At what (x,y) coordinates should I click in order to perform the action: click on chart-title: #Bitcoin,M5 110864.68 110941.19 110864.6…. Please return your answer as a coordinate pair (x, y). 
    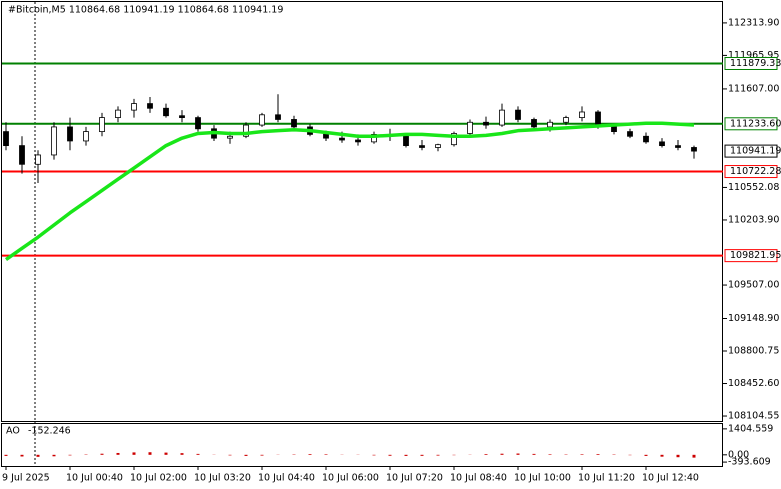
    Looking at the image, I should click on (145, 10).